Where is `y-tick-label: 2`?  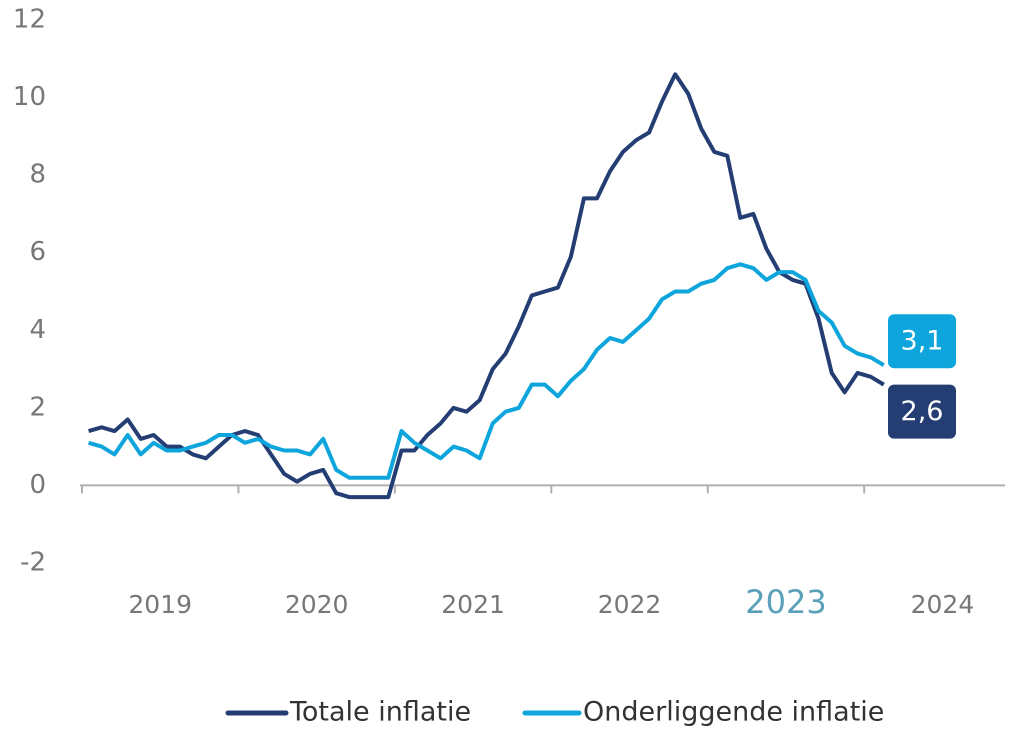
y-tick-label: 2 is located at coordinates (37, 407).